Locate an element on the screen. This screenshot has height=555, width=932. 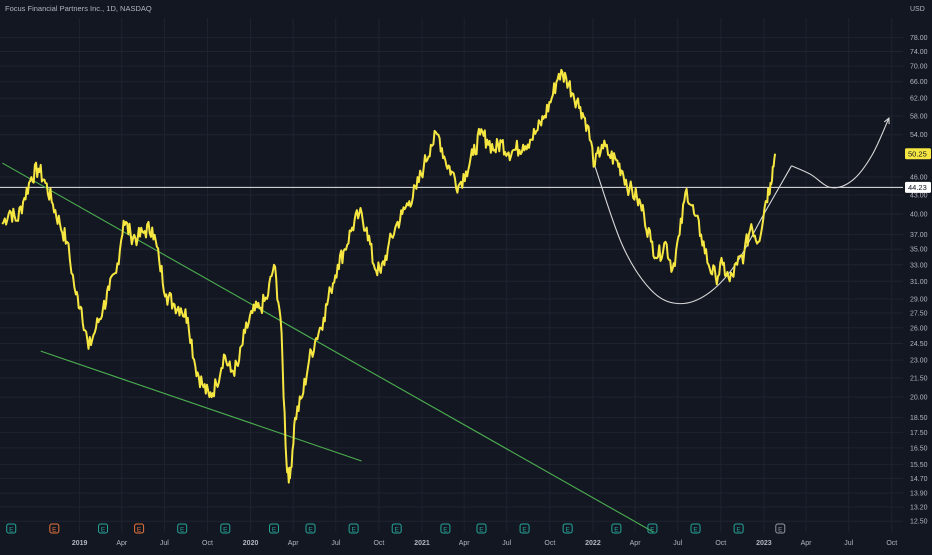
cup-curve-annotation is located at coordinates (693, 235).